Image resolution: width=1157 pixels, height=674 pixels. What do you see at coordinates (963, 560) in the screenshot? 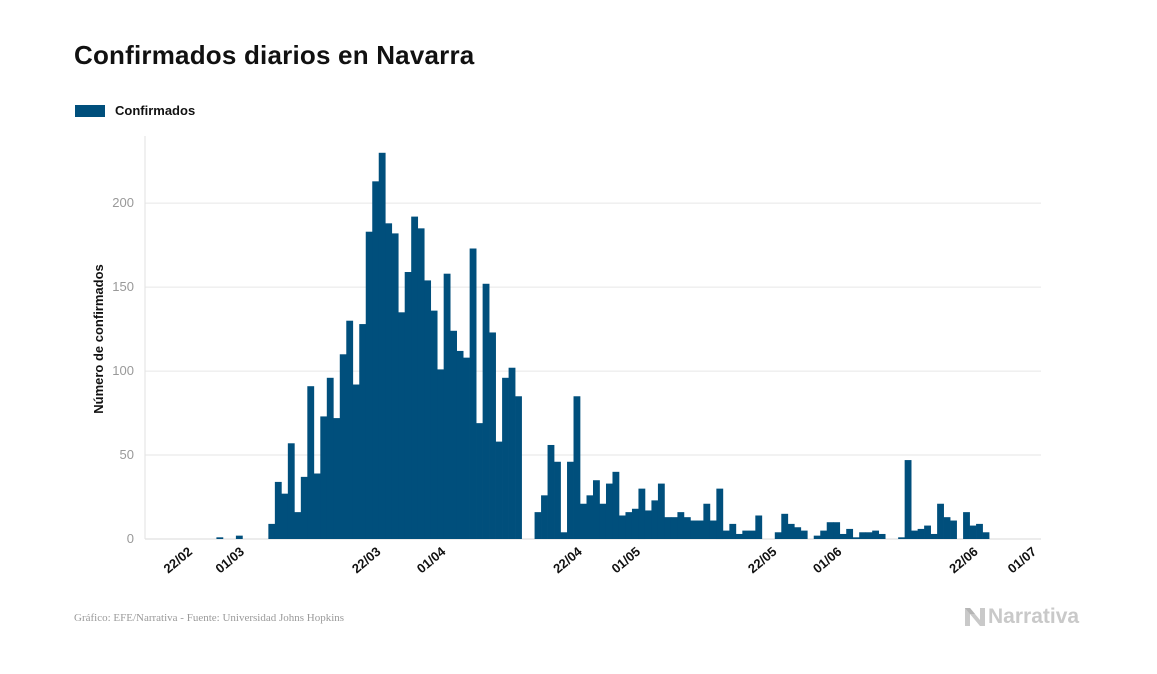
I see `x-tick-label: 22/06` at bounding box center [963, 560].